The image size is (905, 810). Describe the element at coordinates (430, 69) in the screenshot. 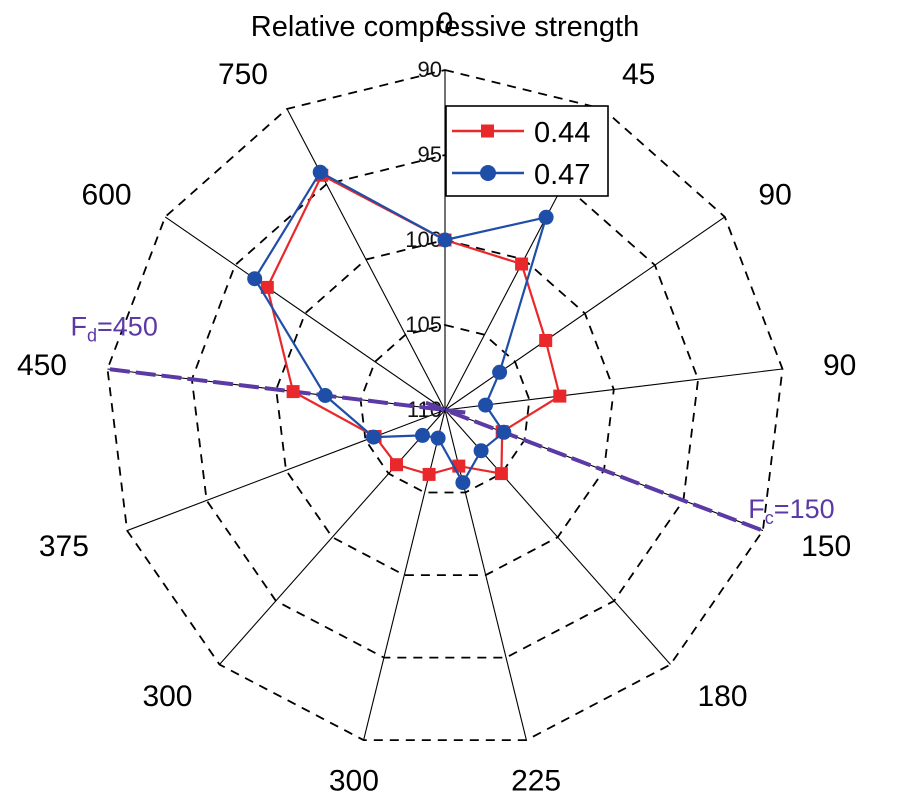

I see `radial-tick-label: 90` at that location.